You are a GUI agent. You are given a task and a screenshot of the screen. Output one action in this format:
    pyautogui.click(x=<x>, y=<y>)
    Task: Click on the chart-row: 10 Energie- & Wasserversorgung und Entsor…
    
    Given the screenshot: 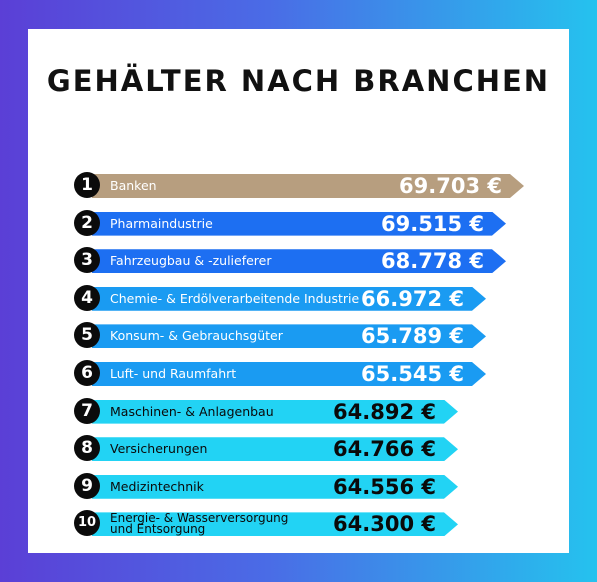 What is the action you would take?
    pyautogui.click(x=298, y=524)
    